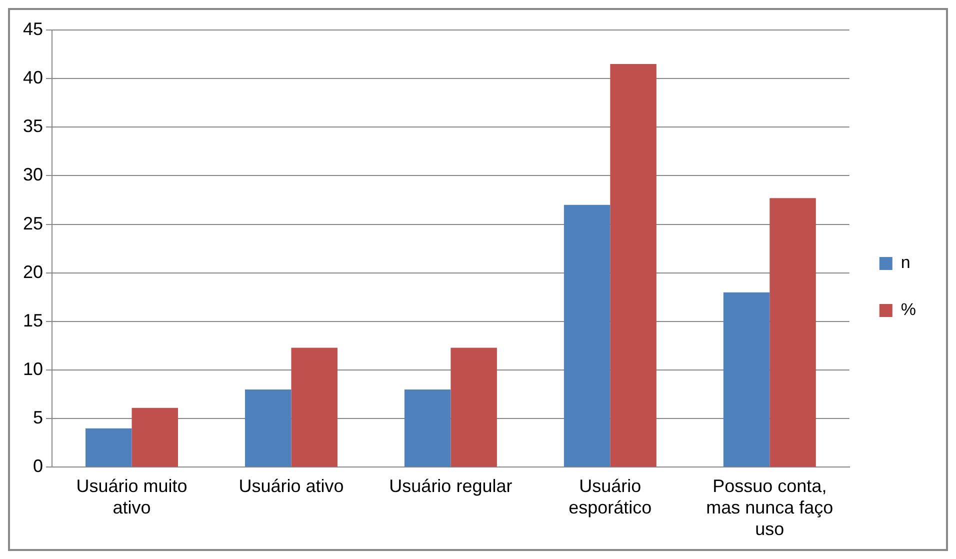 The height and width of the screenshot is (559, 956). Describe the element at coordinates (33, 126) in the screenshot. I see `y-tick-label: 35` at that location.